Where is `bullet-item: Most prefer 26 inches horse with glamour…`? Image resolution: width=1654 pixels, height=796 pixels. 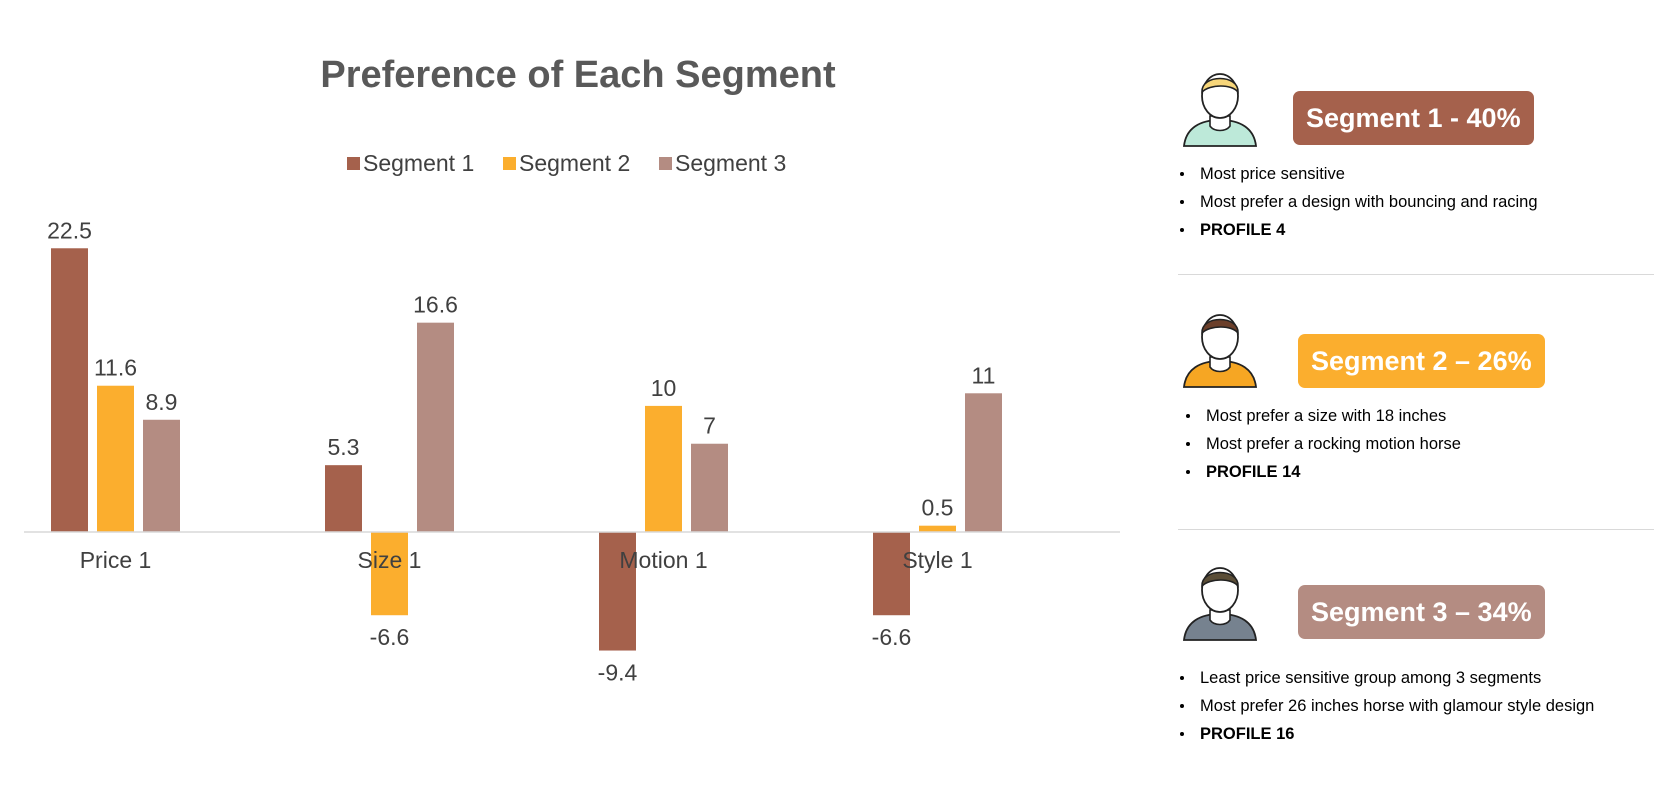 bullet-item: Most prefer 26 inches horse with glamour… is located at coordinates (1386, 706).